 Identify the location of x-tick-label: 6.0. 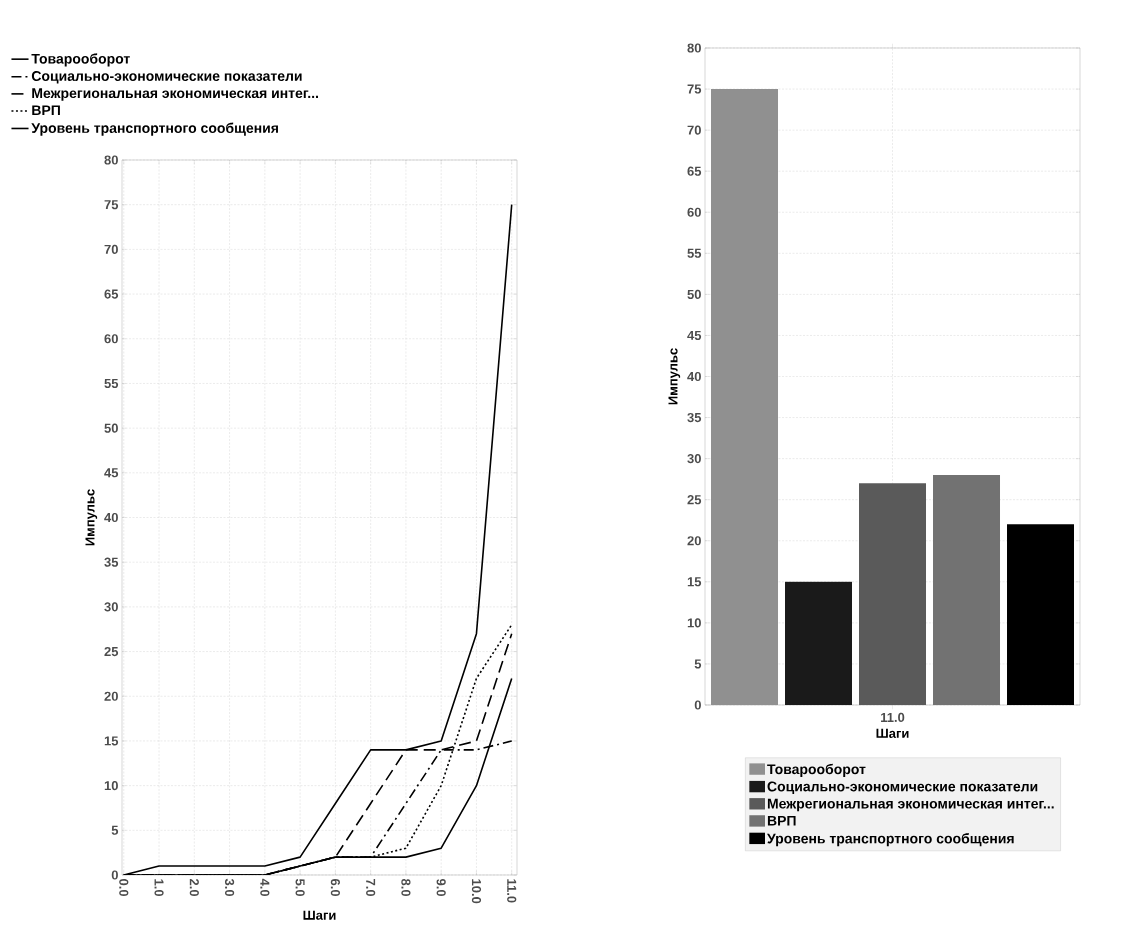
(335, 888).